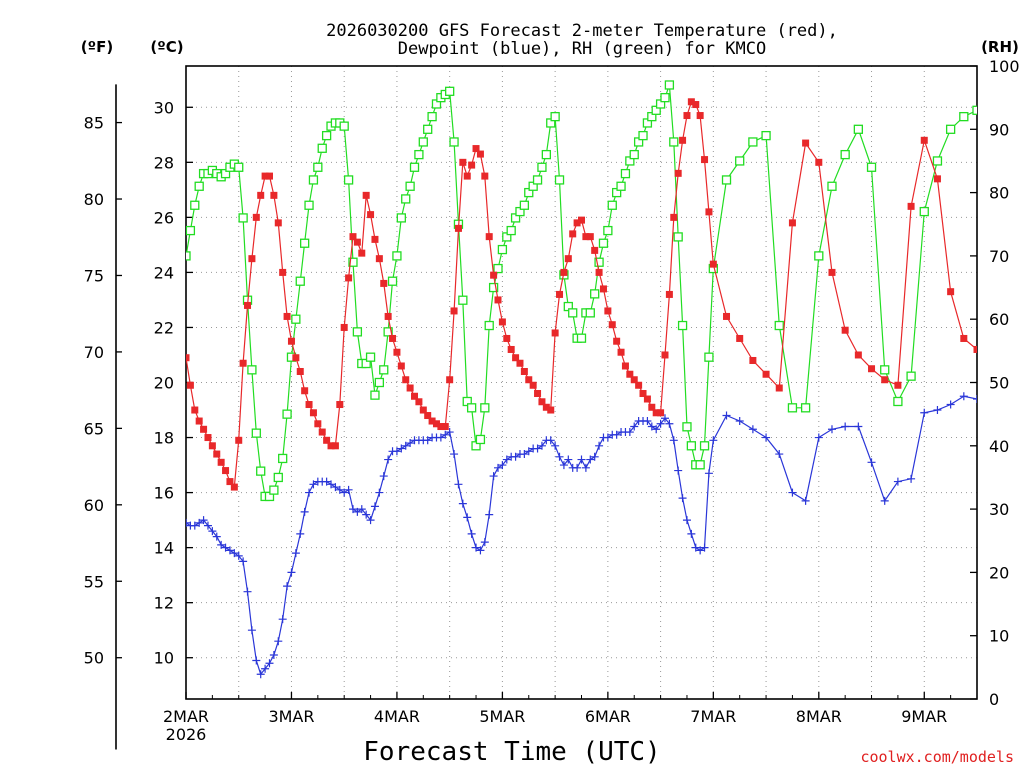 The image size is (1024, 768). Describe the element at coordinates (999, 383) in the screenshot. I see `rh-tick-label: 50` at that location.